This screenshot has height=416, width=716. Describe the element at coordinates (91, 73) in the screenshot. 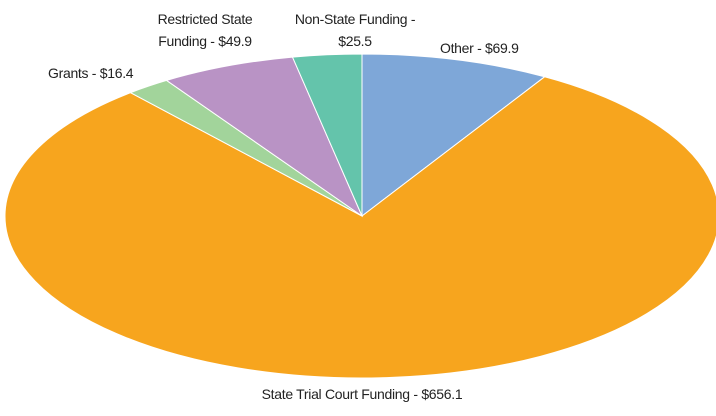

I see `slice-label: Grants - $16.4` at that location.